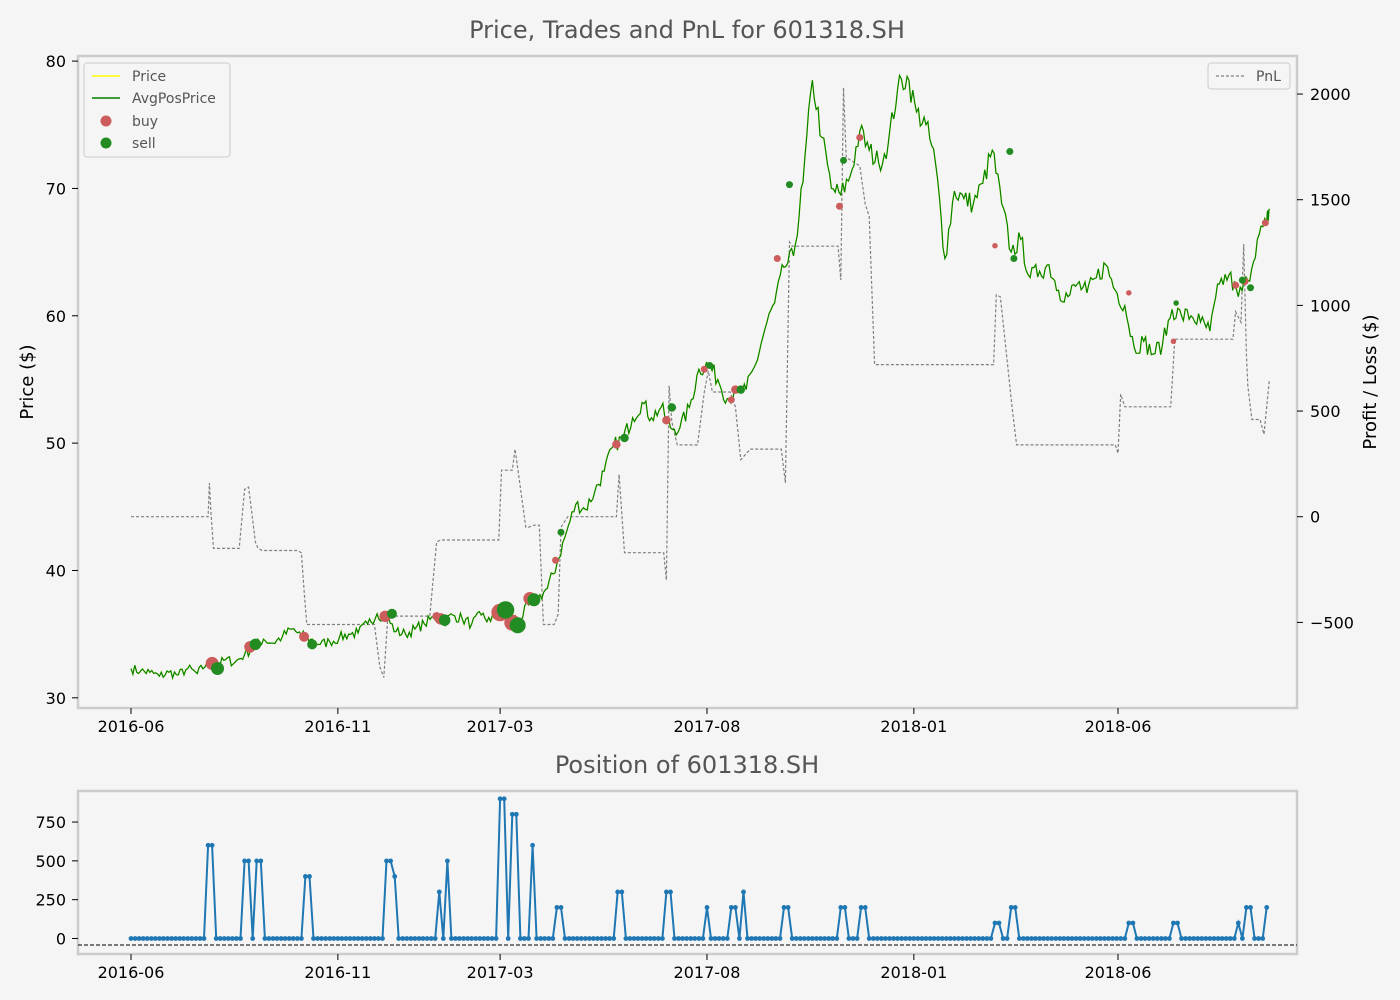 The width and height of the screenshot is (1400, 1000). What do you see at coordinates (61, 938) in the screenshot?
I see `position-y-tick-label: 0` at bounding box center [61, 938].